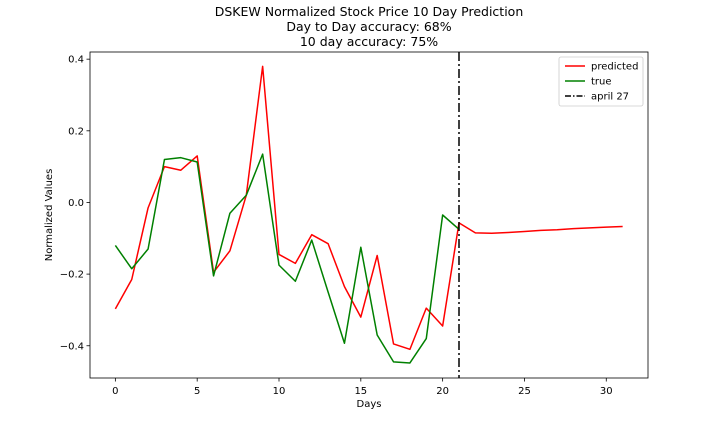 Image resolution: width=720 pixels, height=432 pixels. I want to click on x-axis-ticks: 0 5 10 15 20 25 30, so click(362, 387).